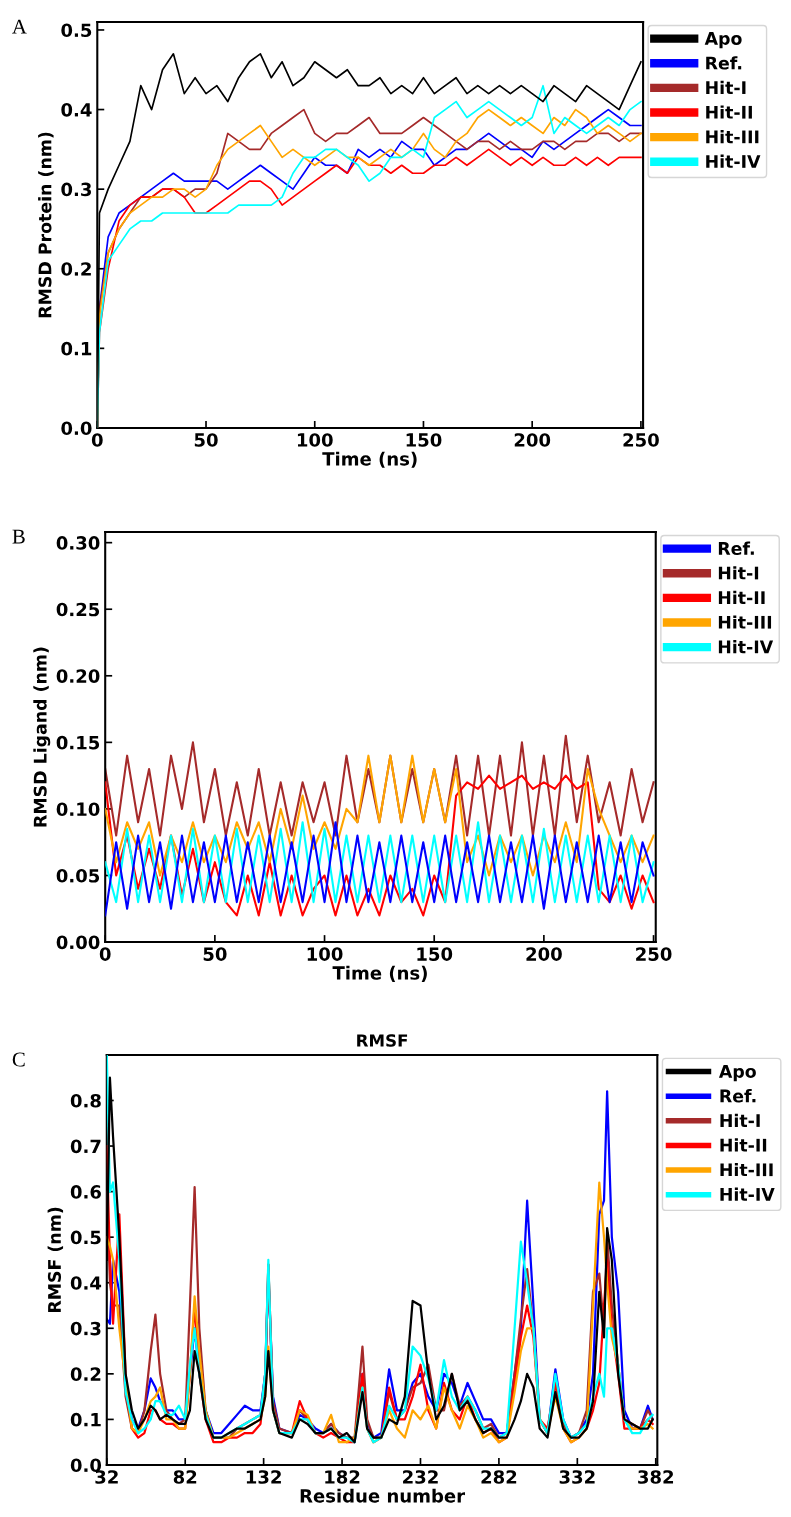 Image resolution: width=791 pixels, height=1517 pixels. Describe the element at coordinates (185, 1477) in the screenshot. I see `x-tick-label: 82` at that location.